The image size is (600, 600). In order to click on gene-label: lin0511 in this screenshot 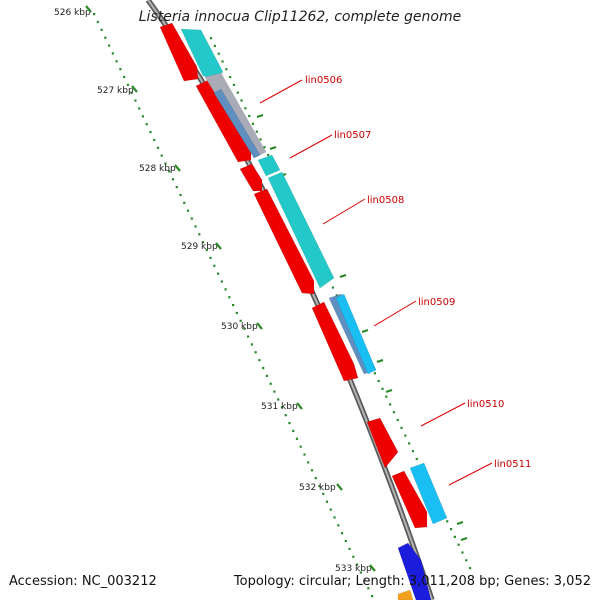, I will do `click(512, 464)`.